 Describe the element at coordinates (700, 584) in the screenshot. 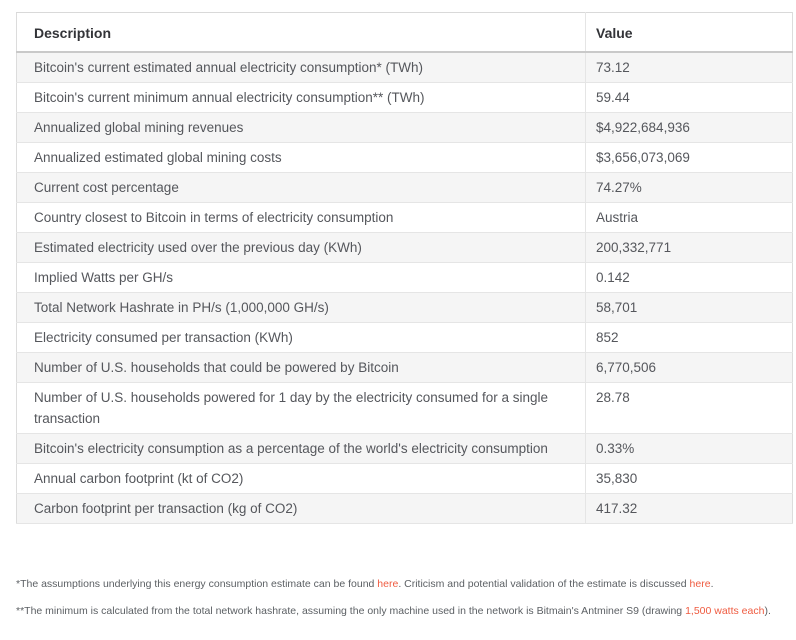

I see `criticism-here-link: here` at that location.